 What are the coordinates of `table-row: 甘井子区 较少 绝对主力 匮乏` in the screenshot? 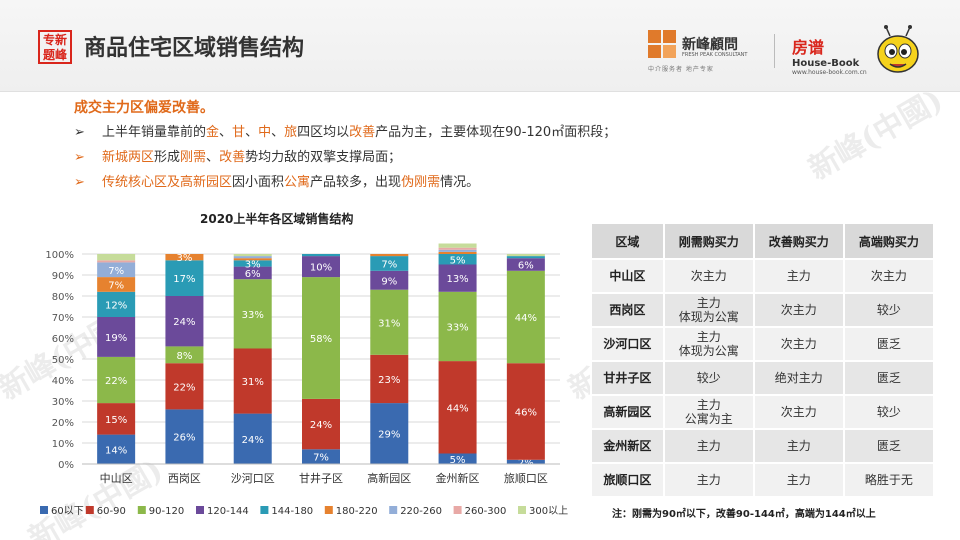 It's located at (763, 378).